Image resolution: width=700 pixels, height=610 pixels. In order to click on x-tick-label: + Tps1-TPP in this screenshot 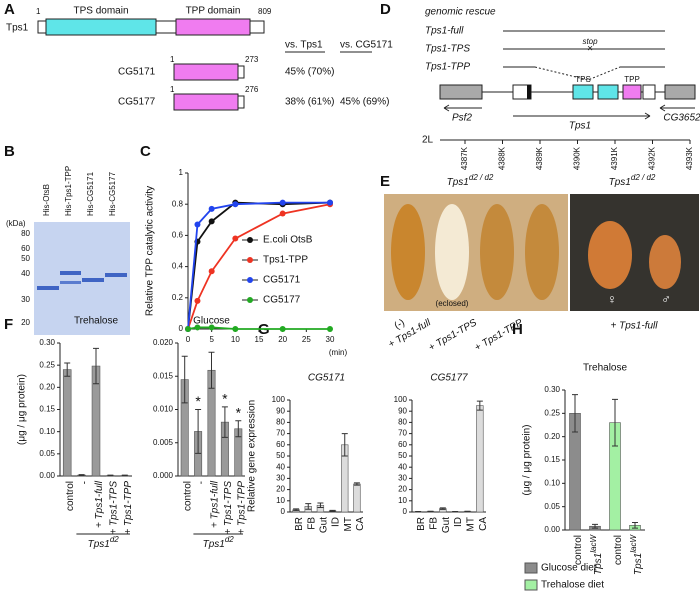, I will do `click(241, 508)`.